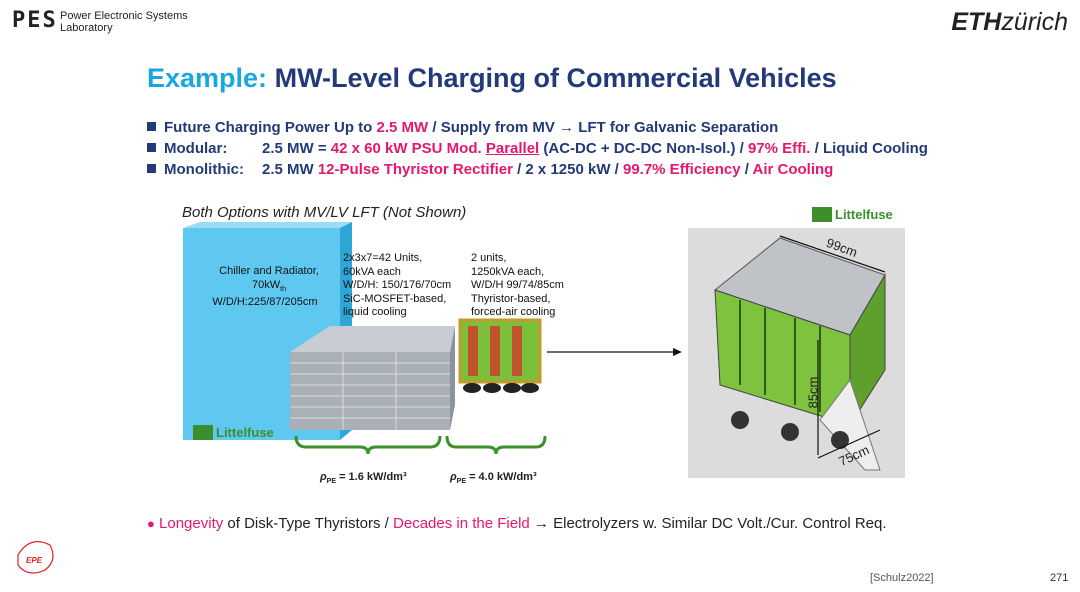 This screenshot has height=592, width=1080. I want to click on eth-bold: ETH, so click(976, 22).